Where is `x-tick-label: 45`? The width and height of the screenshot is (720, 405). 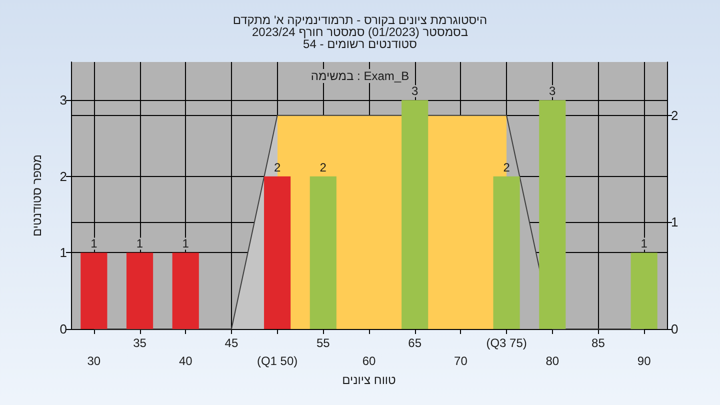 x-tick-label: 45 is located at coordinates (231, 343).